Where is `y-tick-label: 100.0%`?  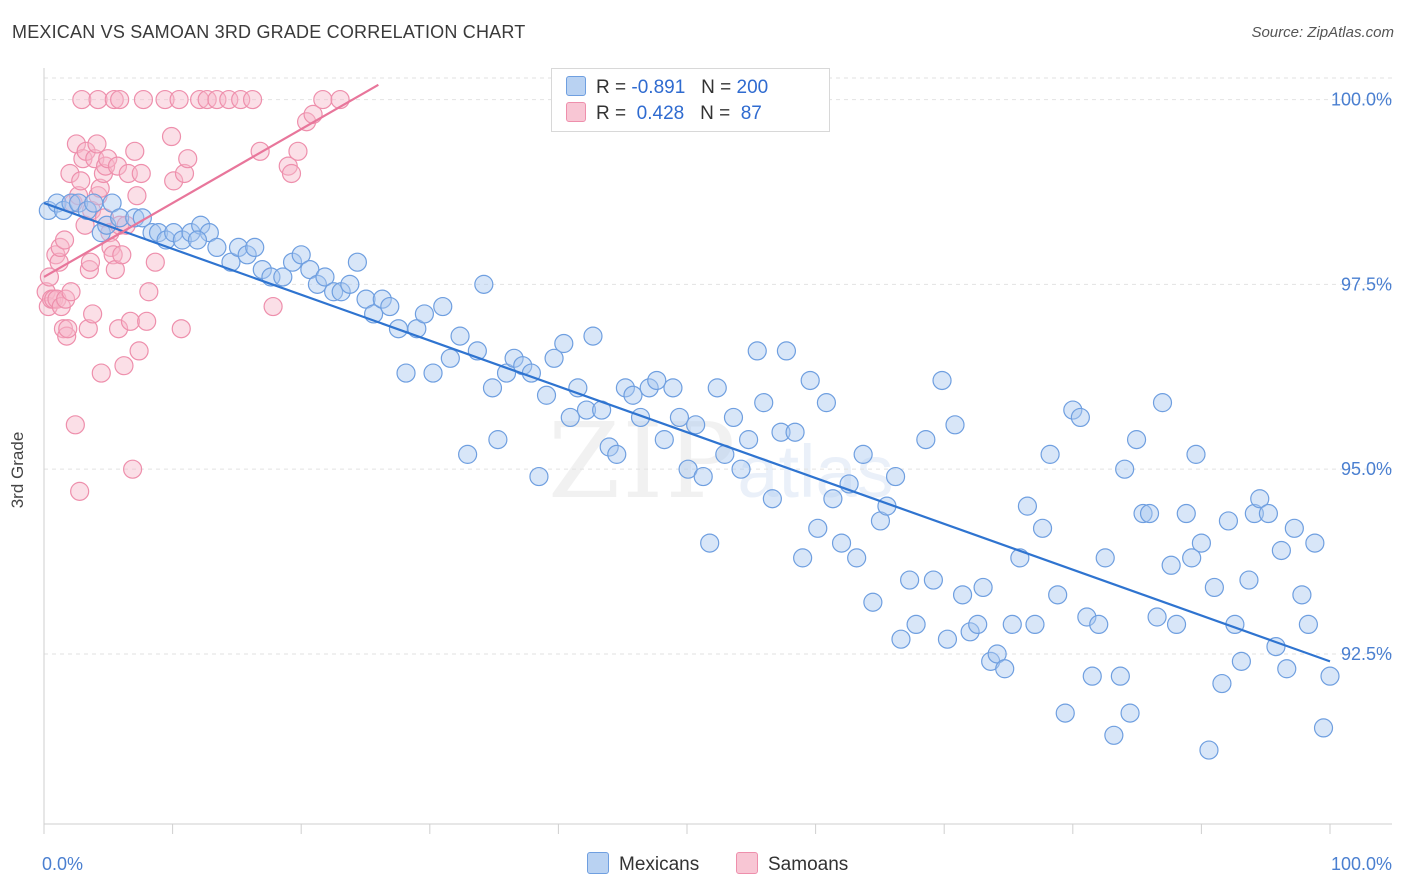 y-tick-label: 100.0% is located at coordinates (1361, 100).